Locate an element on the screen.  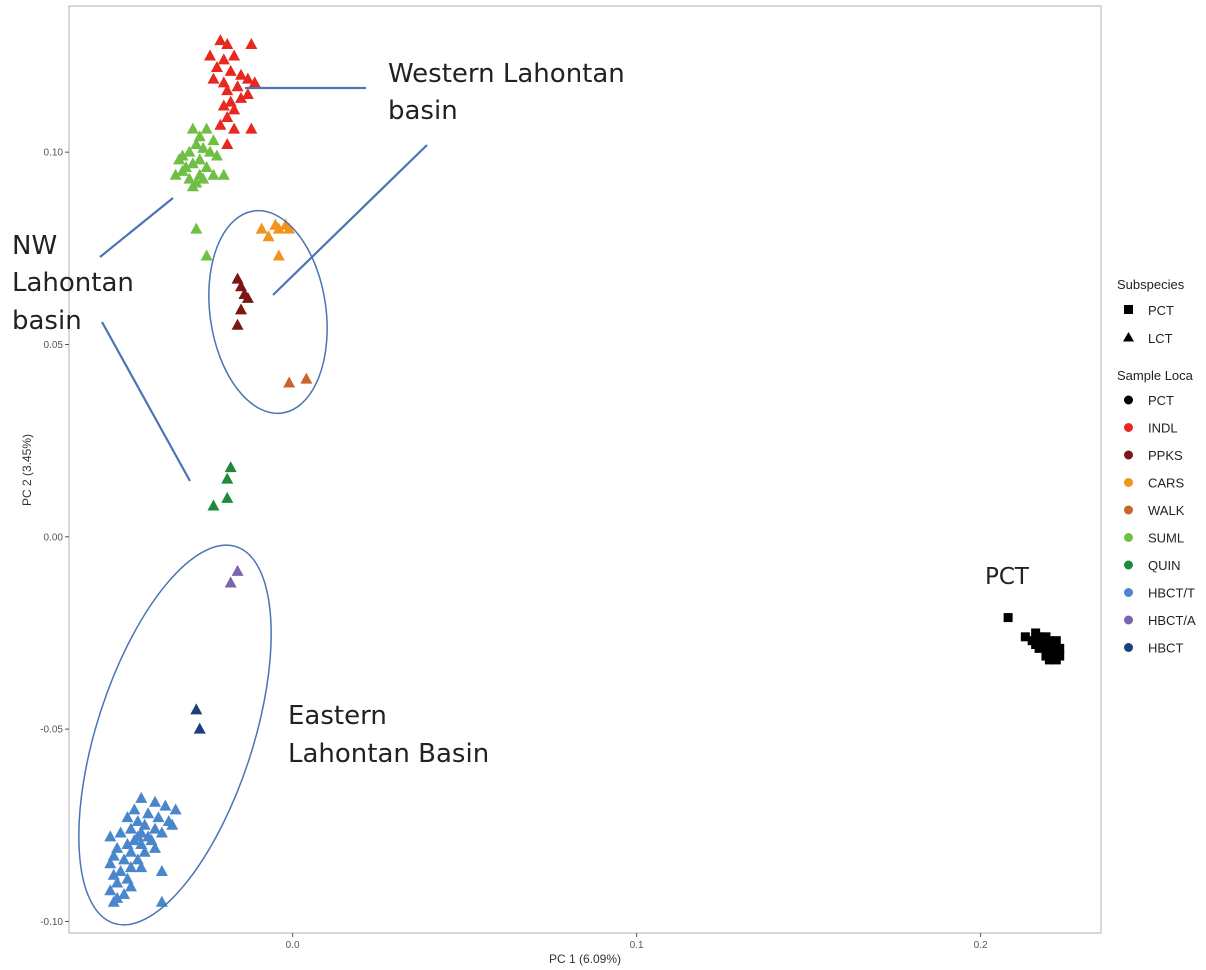
point-pct is located at coordinates (1049, 660).